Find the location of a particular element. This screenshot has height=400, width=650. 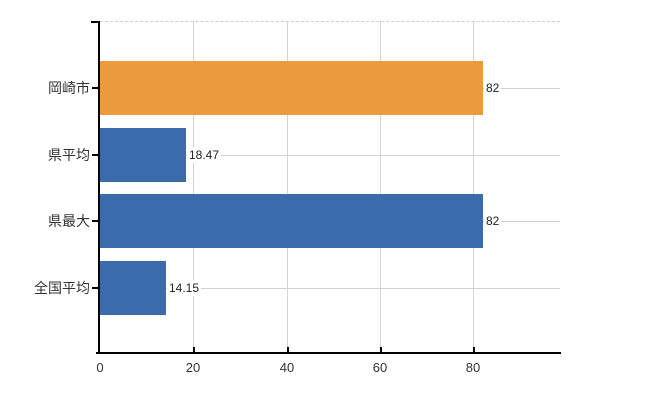

y-axis-top-tick is located at coordinates (95, 22).